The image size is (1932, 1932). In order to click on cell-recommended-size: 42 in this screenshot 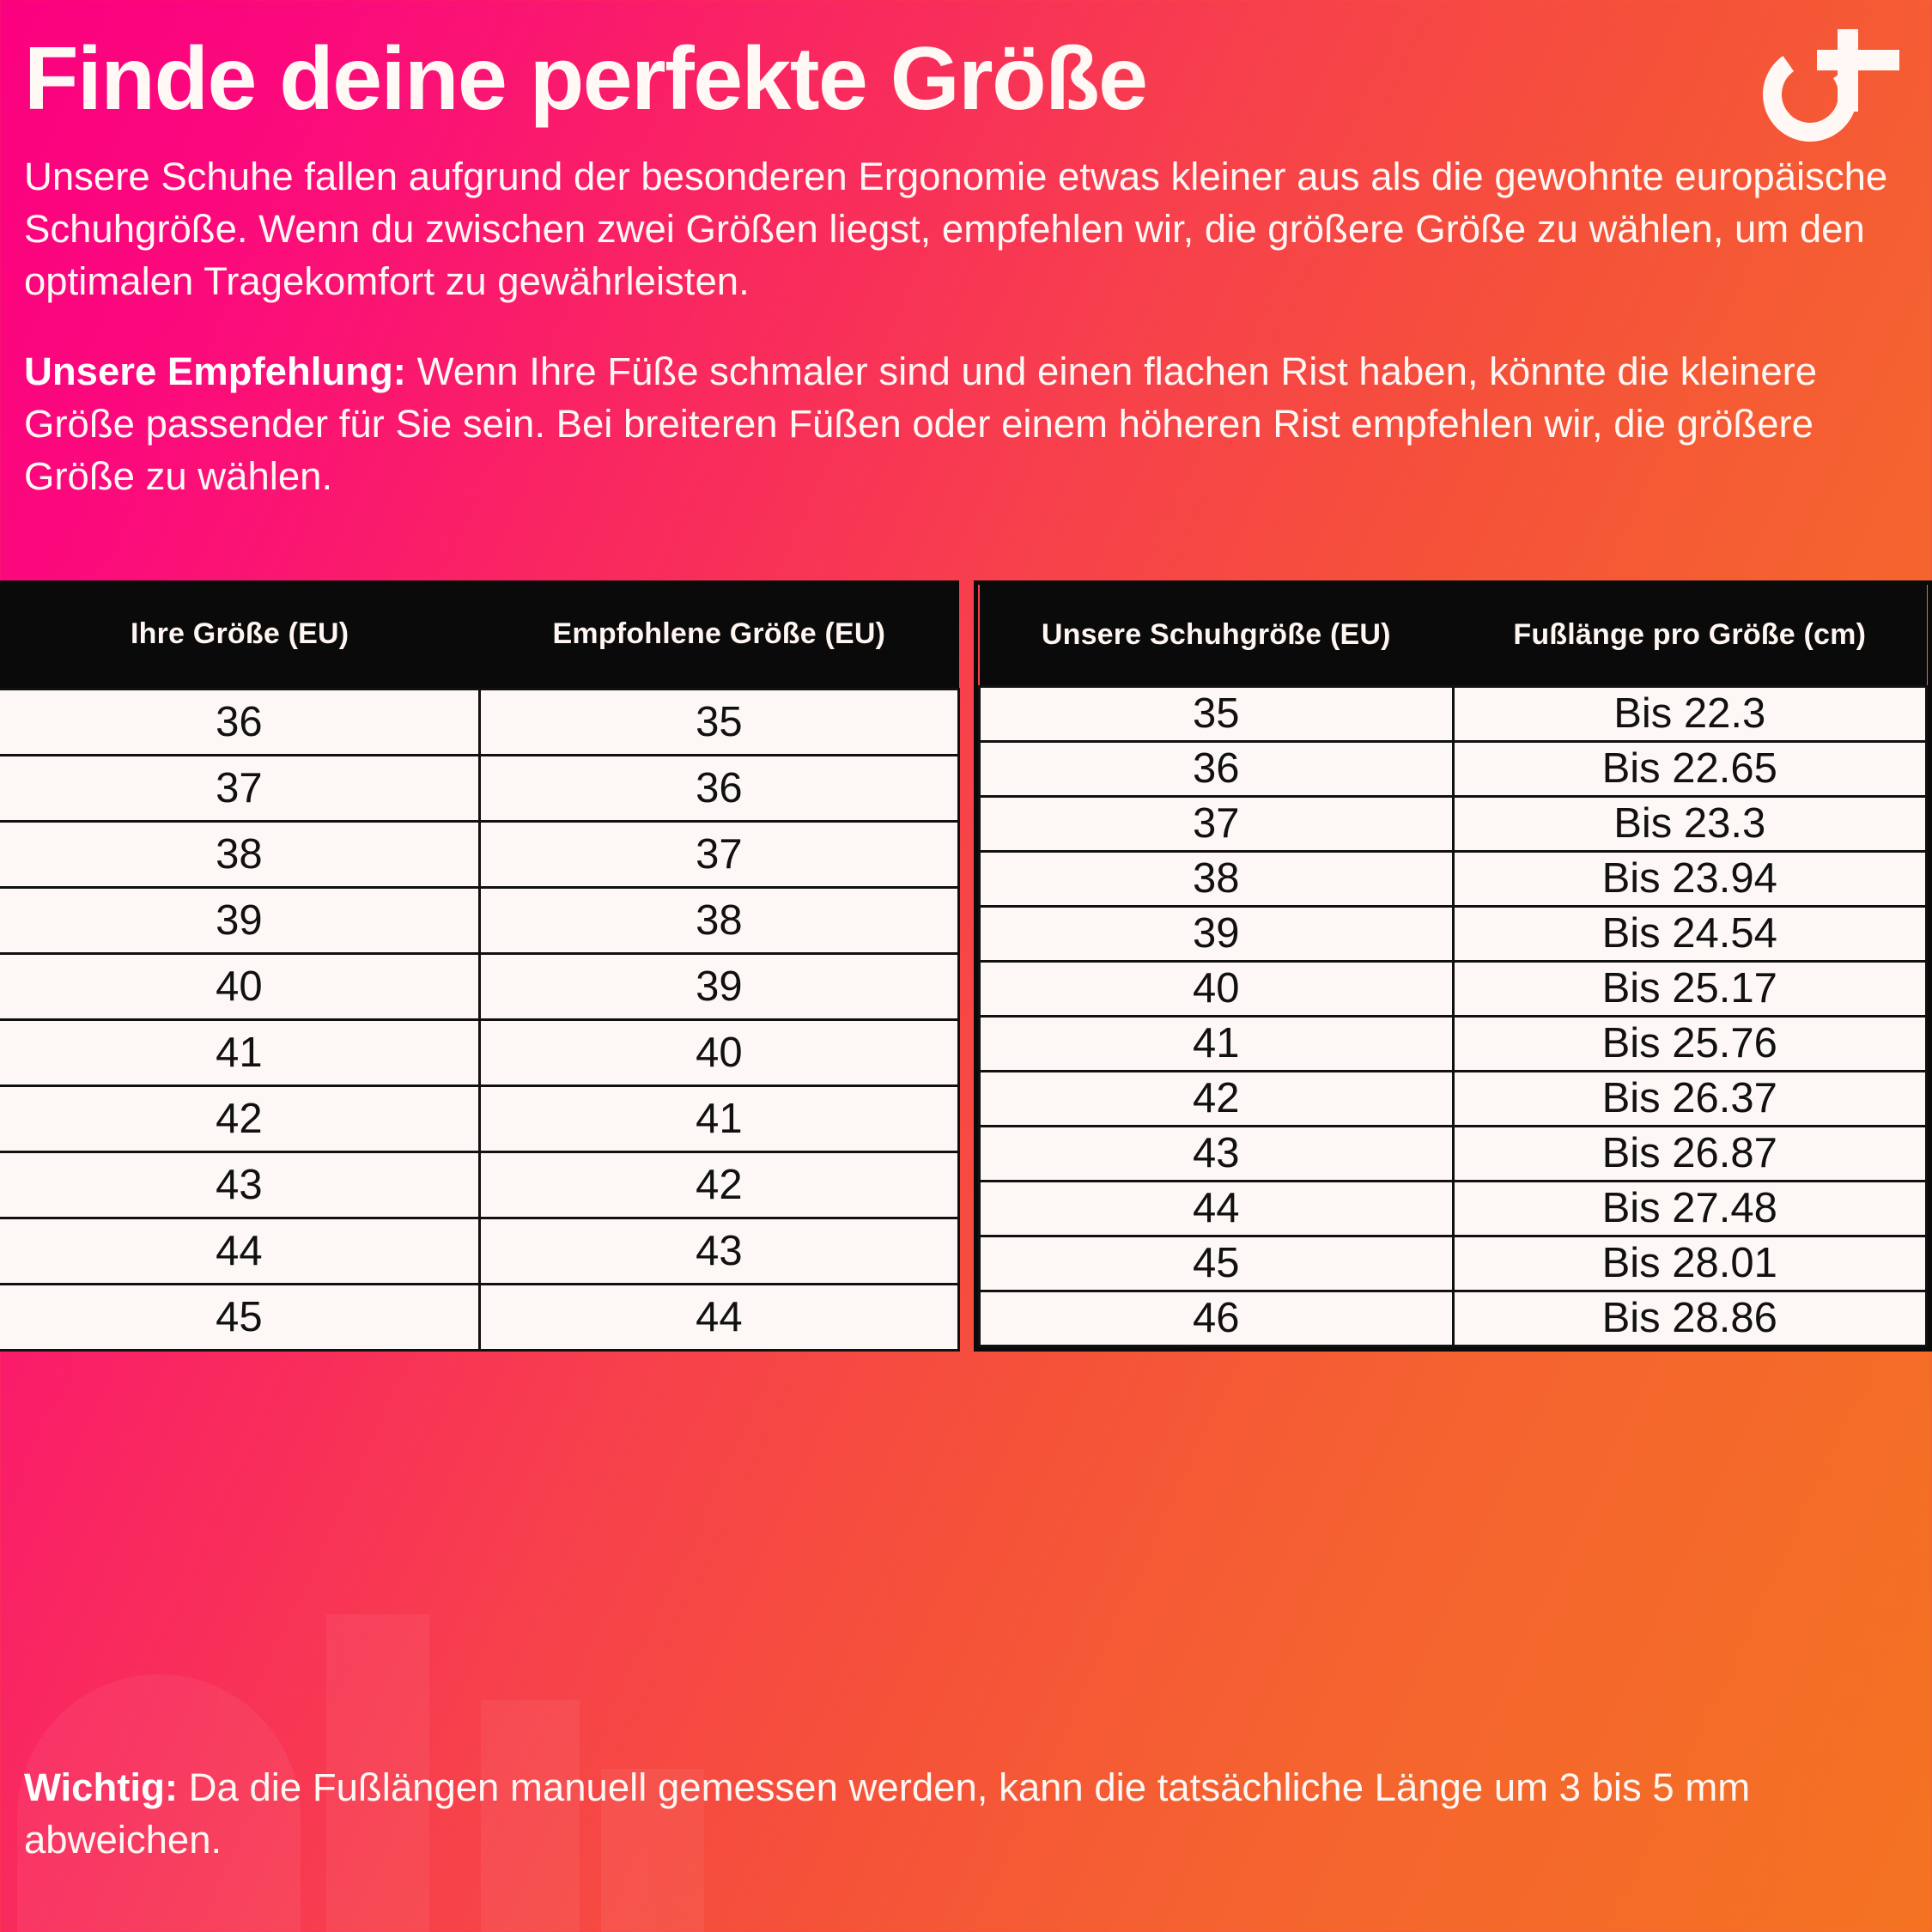, I will do `click(719, 1184)`.